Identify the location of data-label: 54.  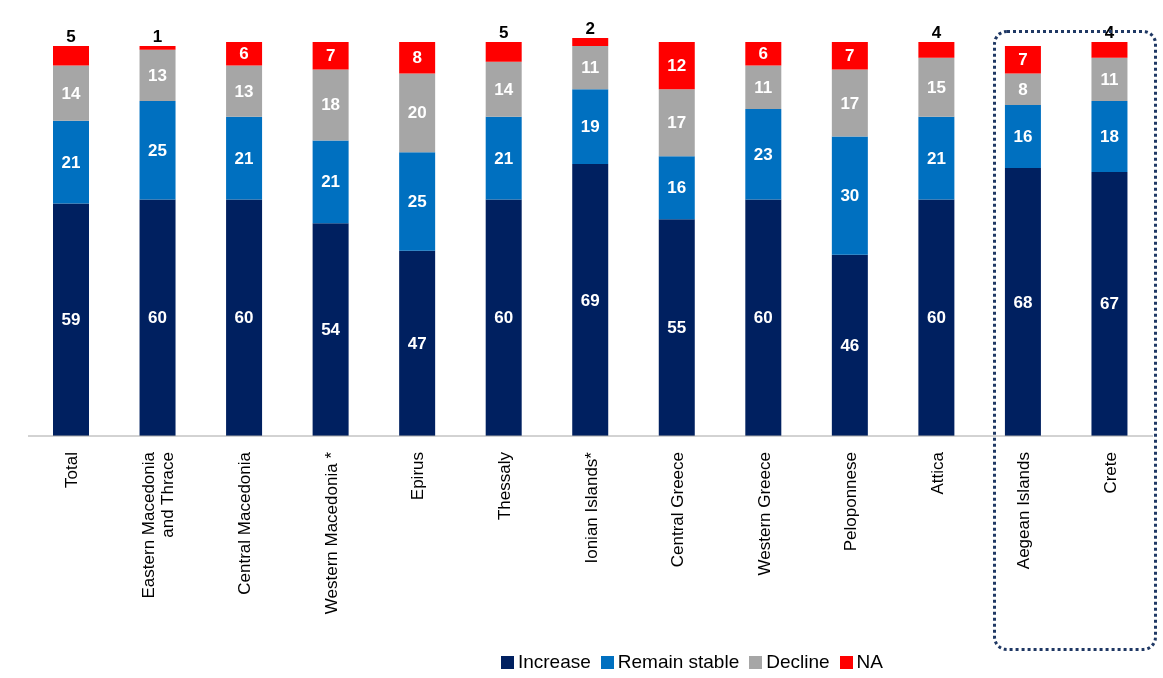
(331, 330).